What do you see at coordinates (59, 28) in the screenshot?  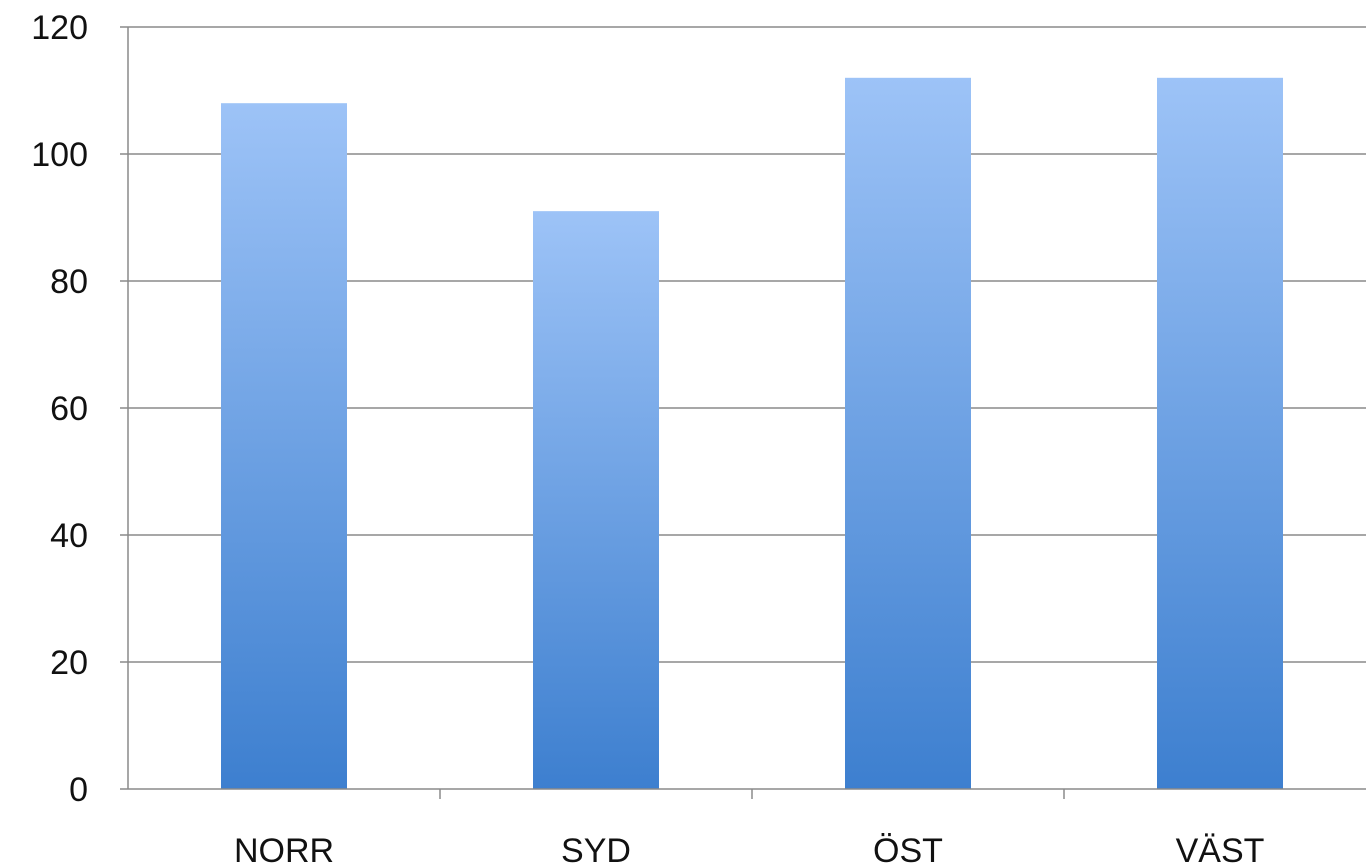 I see `y-tick-label: 120` at bounding box center [59, 28].